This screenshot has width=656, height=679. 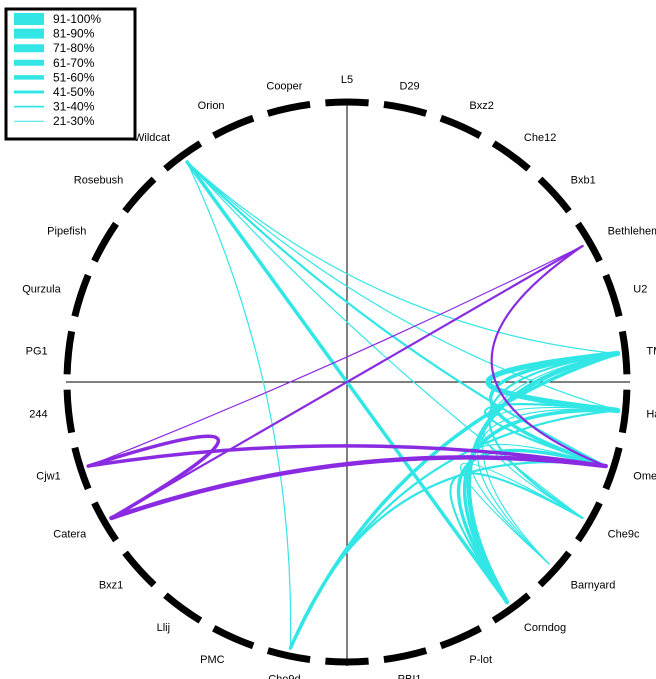 I want to click on link-che9c-barnyard, so click(x=521, y=513).